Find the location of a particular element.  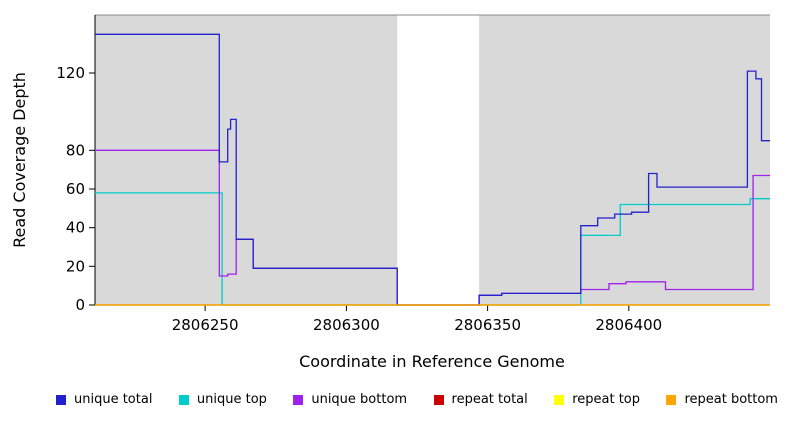

x-tick-label: 2806250 is located at coordinates (205, 325).